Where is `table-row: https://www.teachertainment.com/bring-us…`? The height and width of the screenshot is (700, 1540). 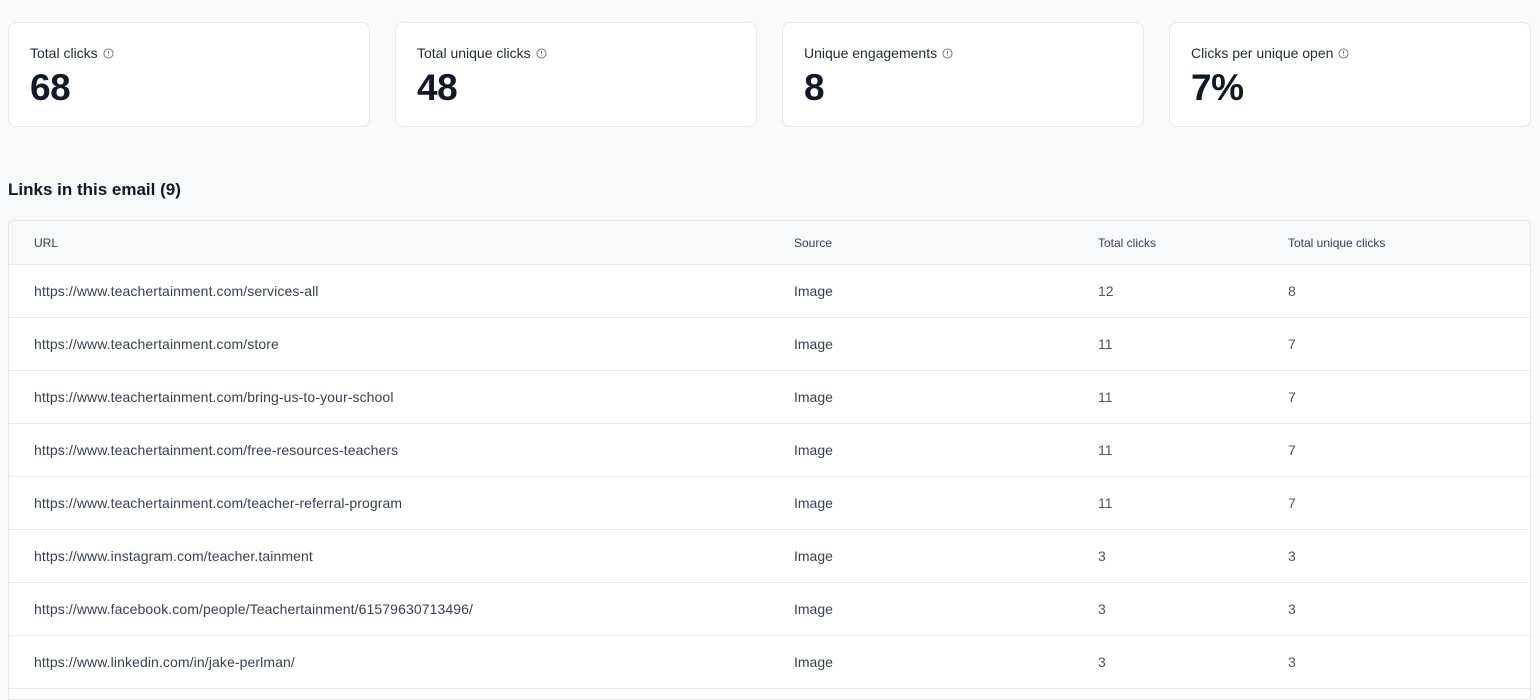 table-row: https://www.teachertainment.com/bring-us… is located at coordinates (769, 397).